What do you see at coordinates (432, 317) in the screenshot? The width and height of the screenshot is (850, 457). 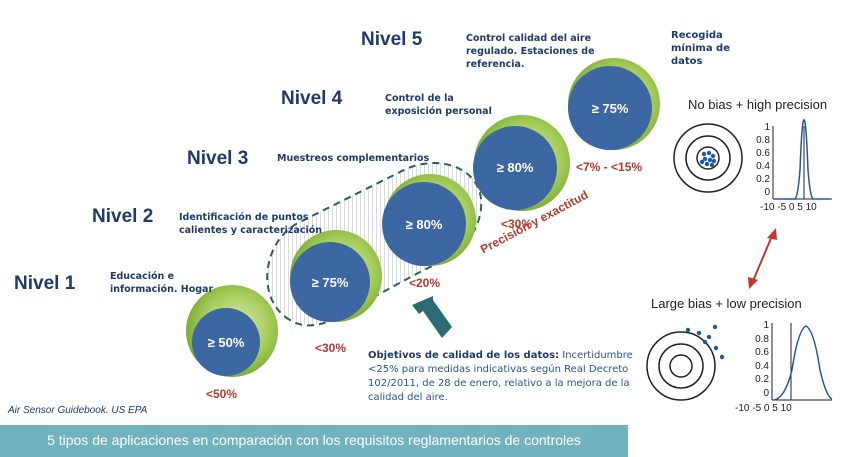 I see `pointer-arrow` at bounding box center [432, 317].